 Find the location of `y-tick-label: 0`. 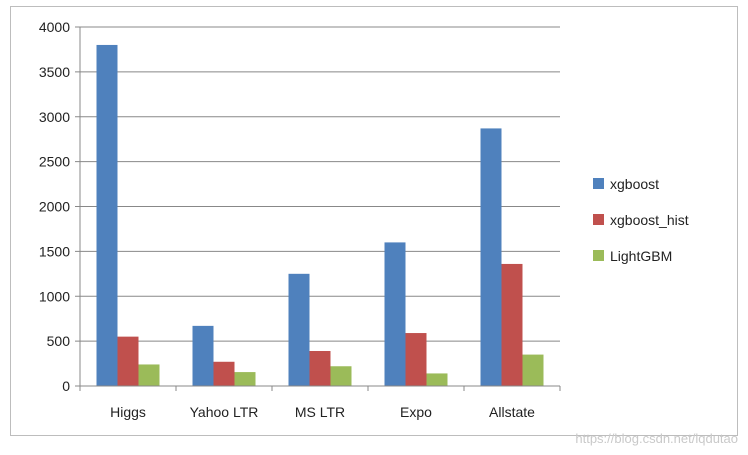

y-tick-label: 0 is located at coordinates (66, 386).